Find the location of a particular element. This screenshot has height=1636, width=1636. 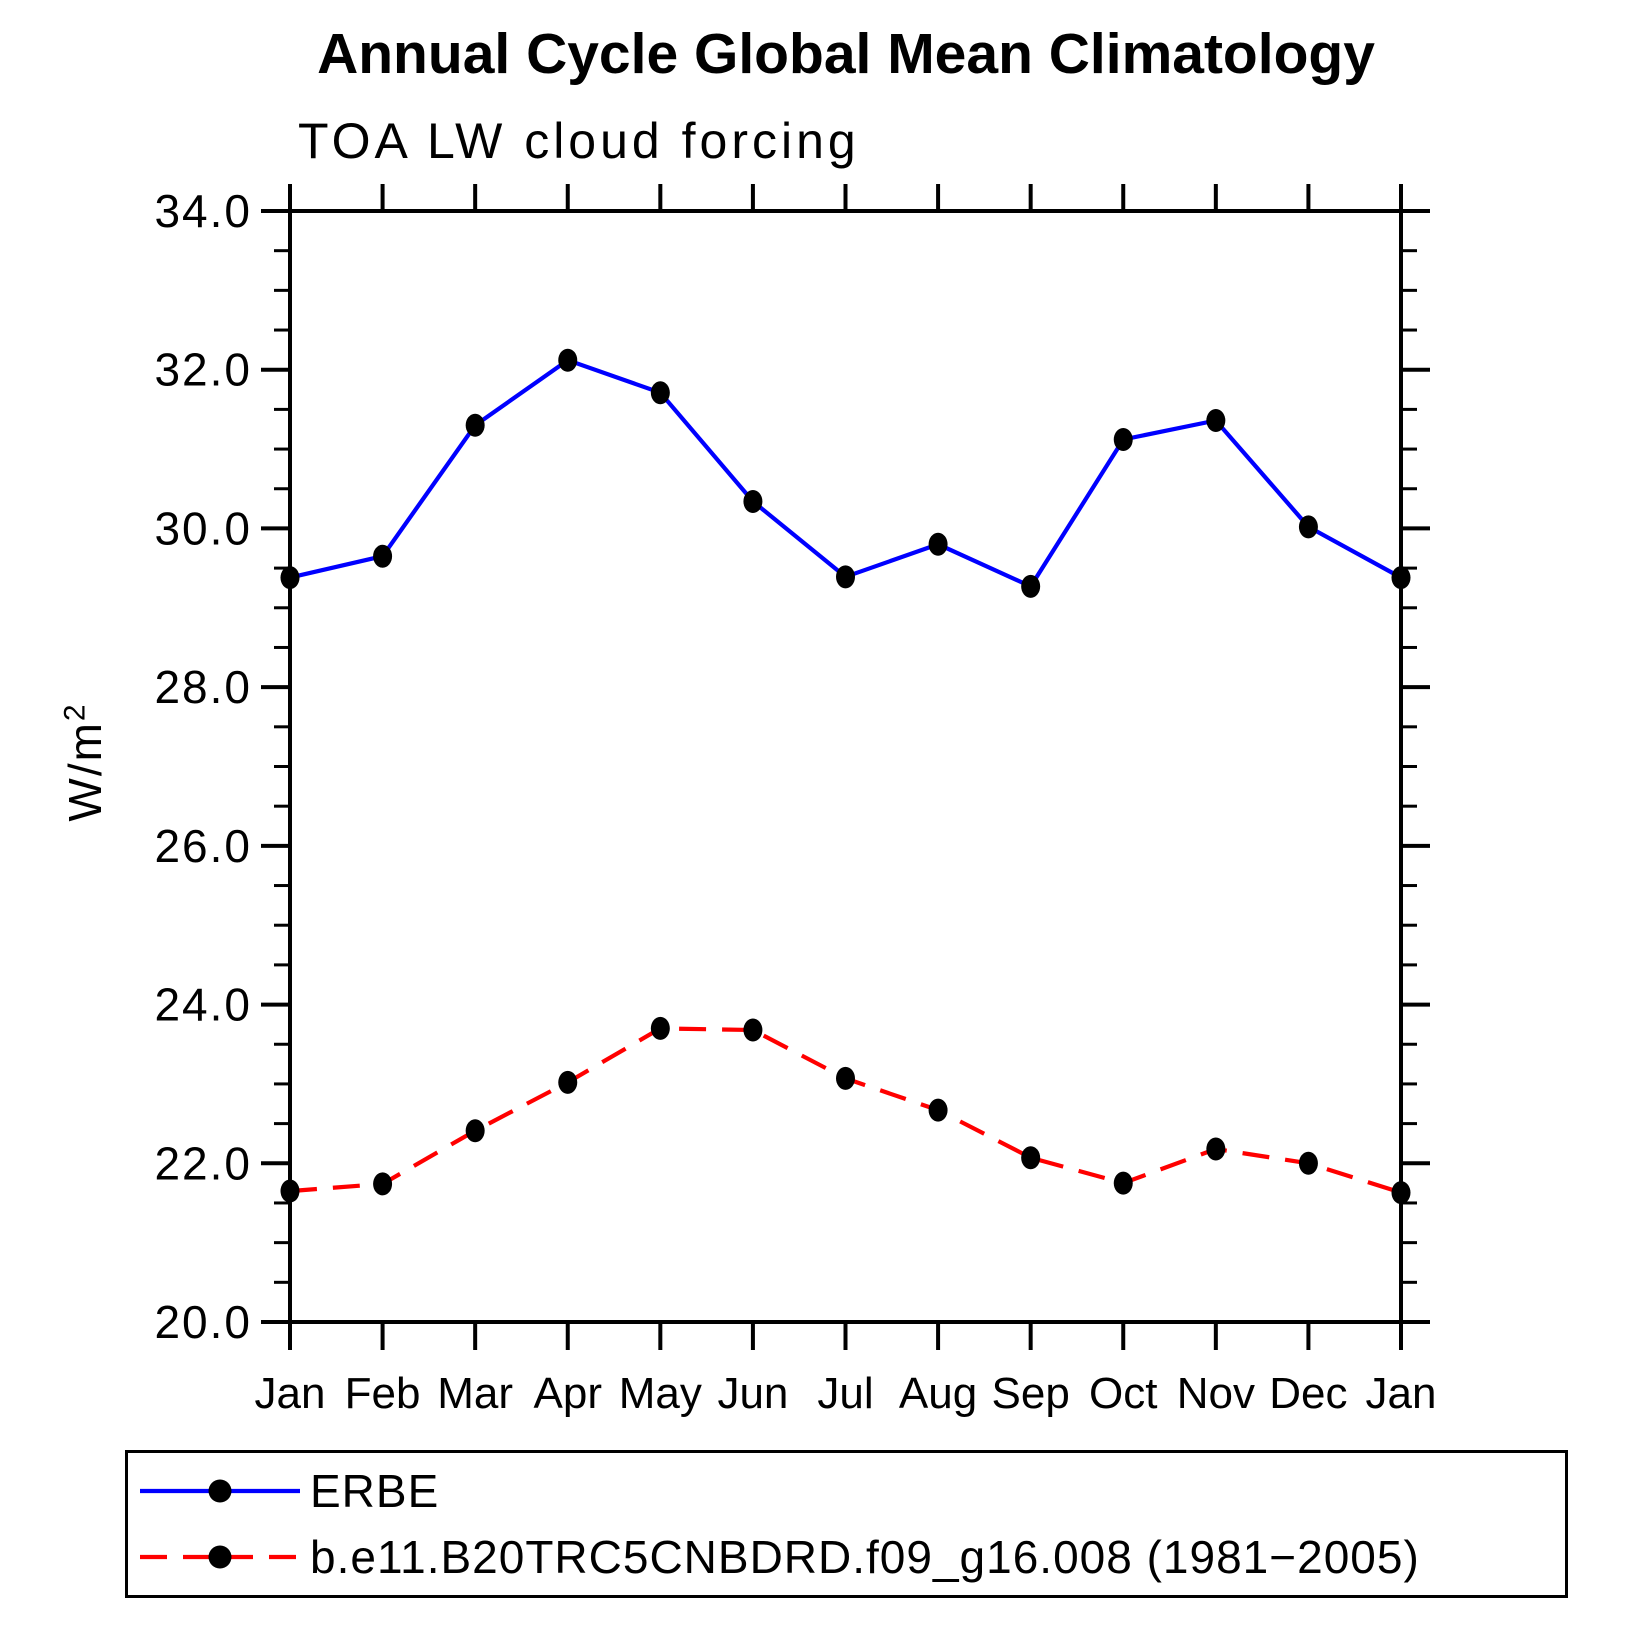

y-tick-label: 22.0 is located at coordinates (203, 1163).